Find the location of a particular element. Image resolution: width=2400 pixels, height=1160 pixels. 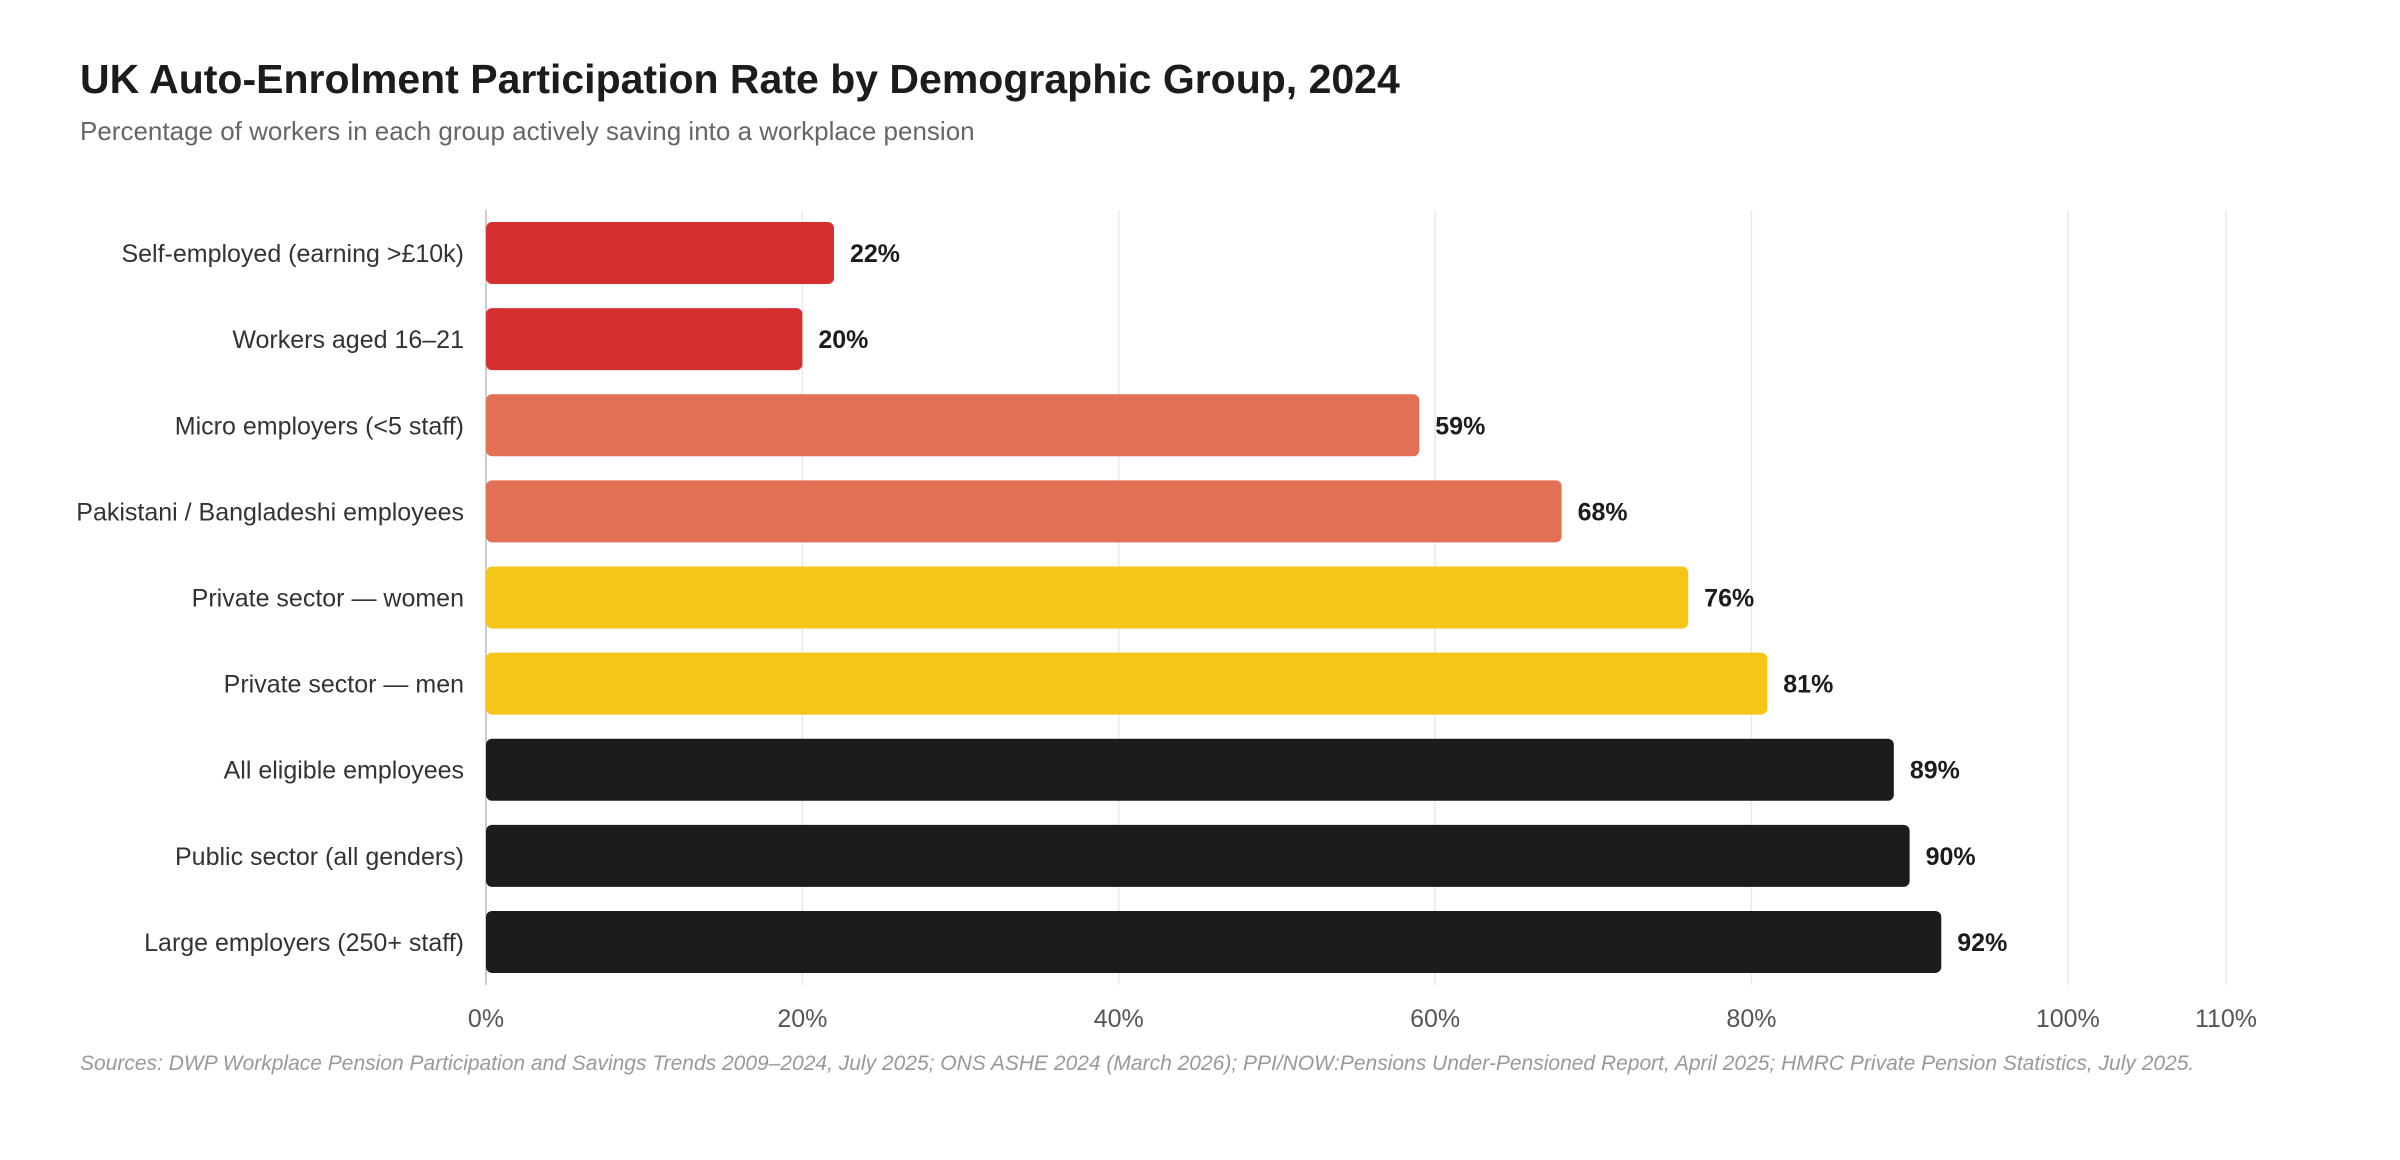

x-tick-label: 100% is located at coordinates (2068, 1019).